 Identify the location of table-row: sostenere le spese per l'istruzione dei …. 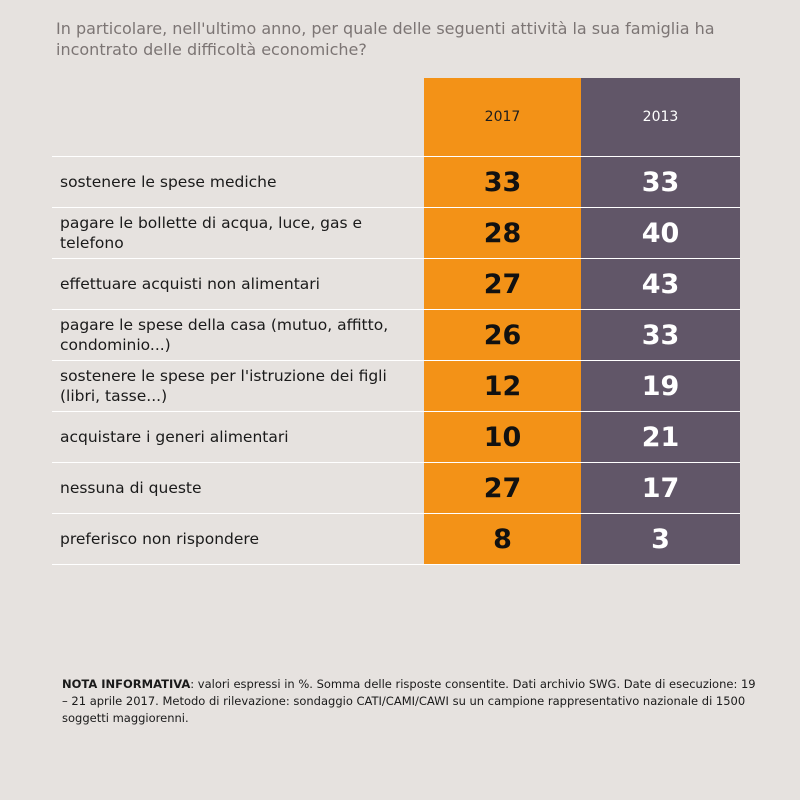
(396, 385).